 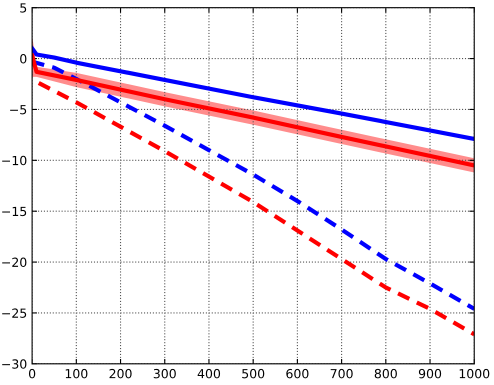 What do you see at coordinates (23, 59) in the screenshot?
I see `y-tick-label: 0` at bounding box center [23, 59].